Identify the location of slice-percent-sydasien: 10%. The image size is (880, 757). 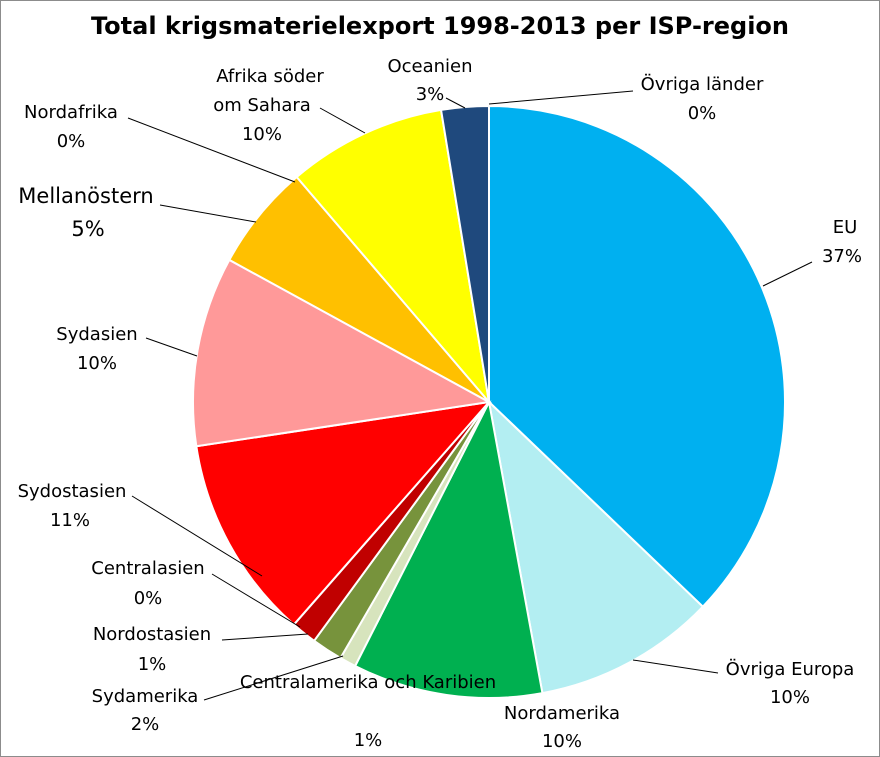
(97, 363).